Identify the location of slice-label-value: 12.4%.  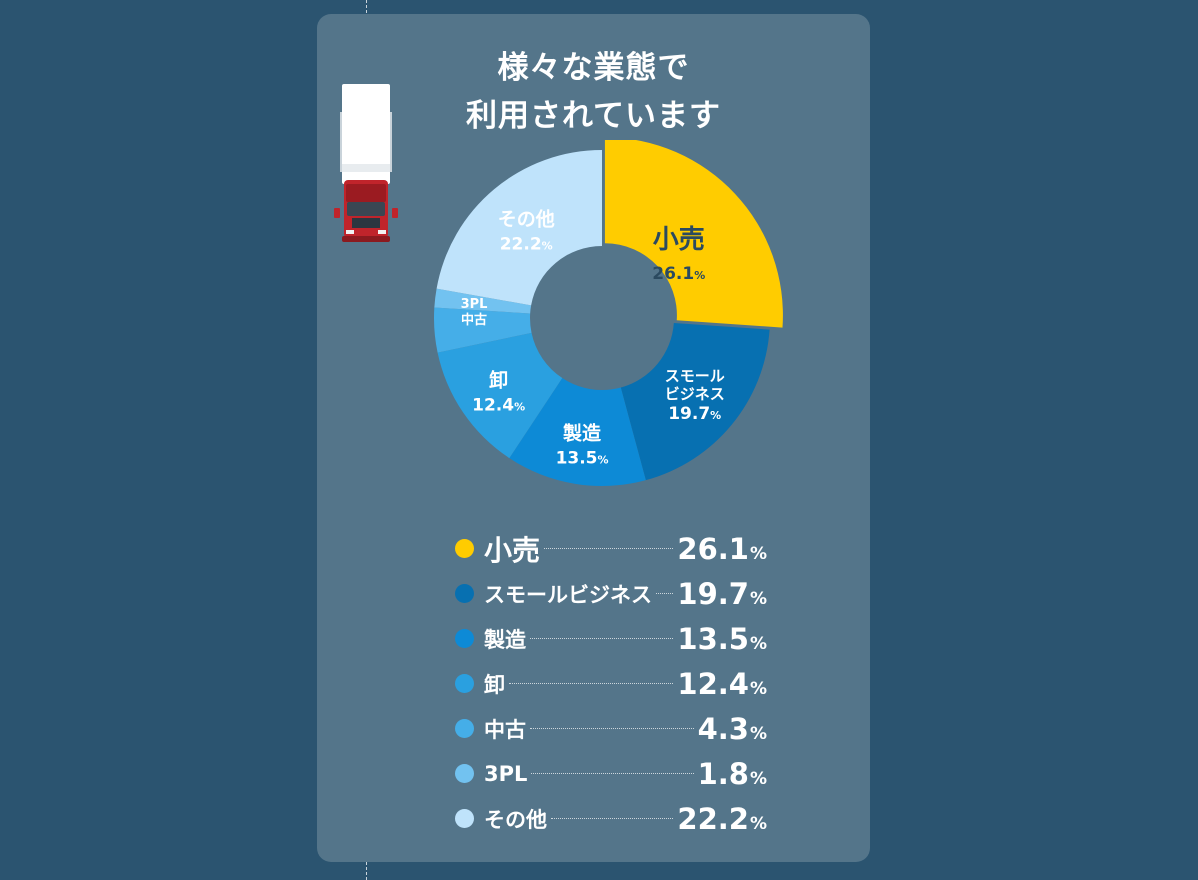
(498, 405).